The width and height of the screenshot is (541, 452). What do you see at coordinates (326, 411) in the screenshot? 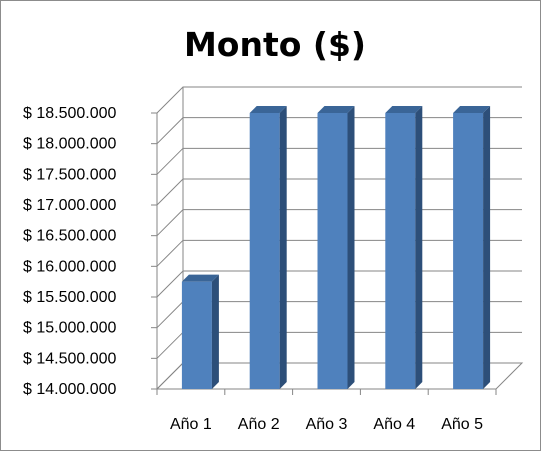
I see `x-axis-ticks: Año 1 Año 2 Año 3 Año 4 Año 5` at bounding box center [326, 411].